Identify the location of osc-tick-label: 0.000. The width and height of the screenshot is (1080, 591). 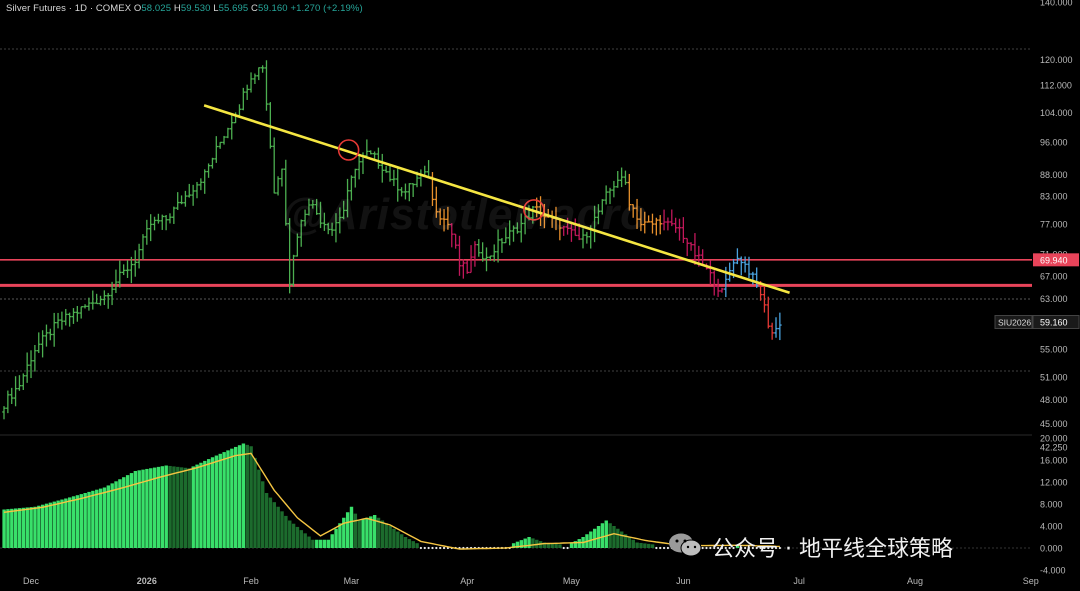
(1051, 549).